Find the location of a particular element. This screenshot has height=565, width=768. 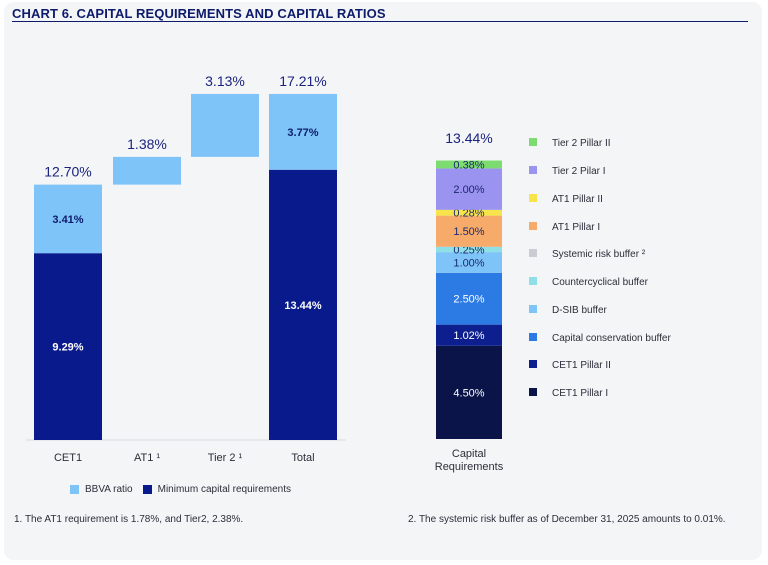

stack-legend-label-countercyclical-buffer: Countercyclical buffer is located at coordinates (600, 282).